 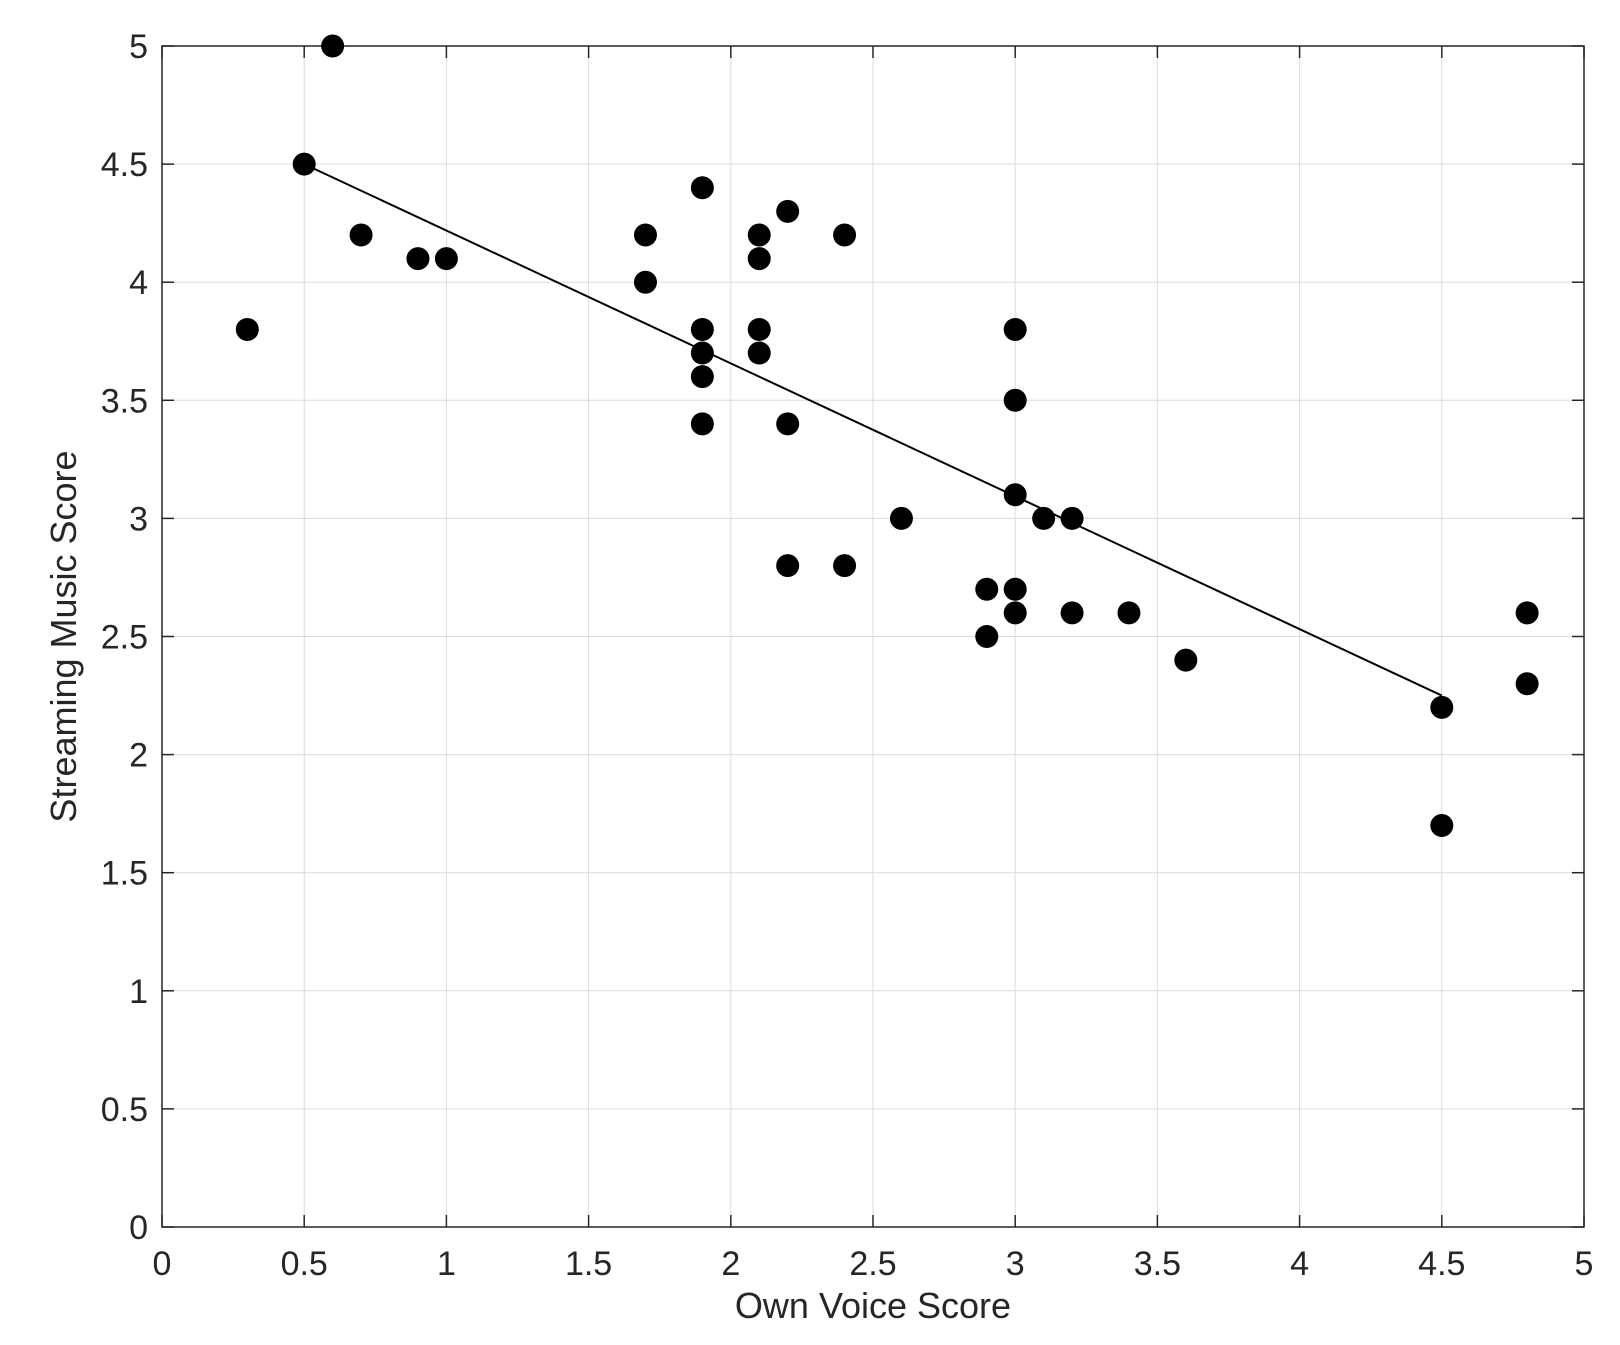 I want to click on y-tick-label: 0.5, so click(x=124, y=1110).